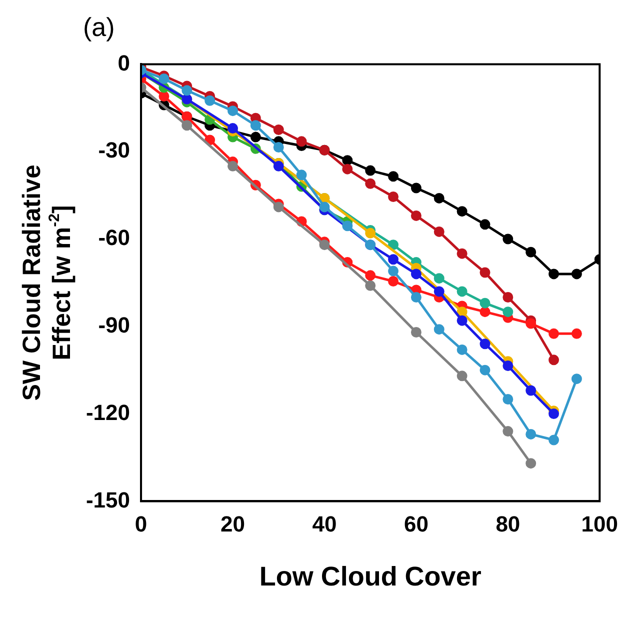 This screenshot has width=631, height=619. What do you see at coordinates (114, 325) in the screenshot?
I see `y-tick-label: -90` at bounding box center [114, 325].